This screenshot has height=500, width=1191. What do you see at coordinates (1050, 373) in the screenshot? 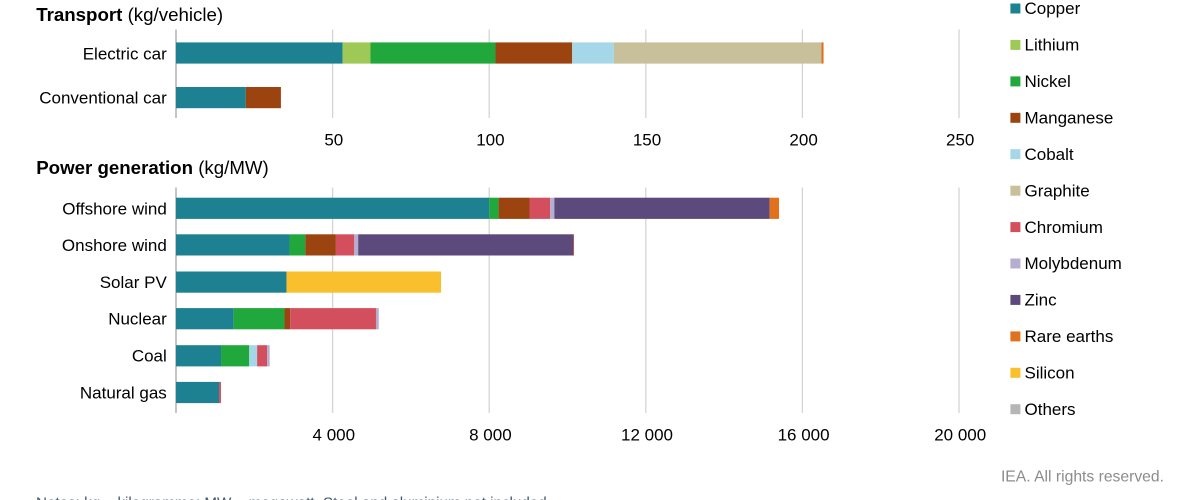
I see `svg-text: Silicon` at bounding box center [1050, 373].